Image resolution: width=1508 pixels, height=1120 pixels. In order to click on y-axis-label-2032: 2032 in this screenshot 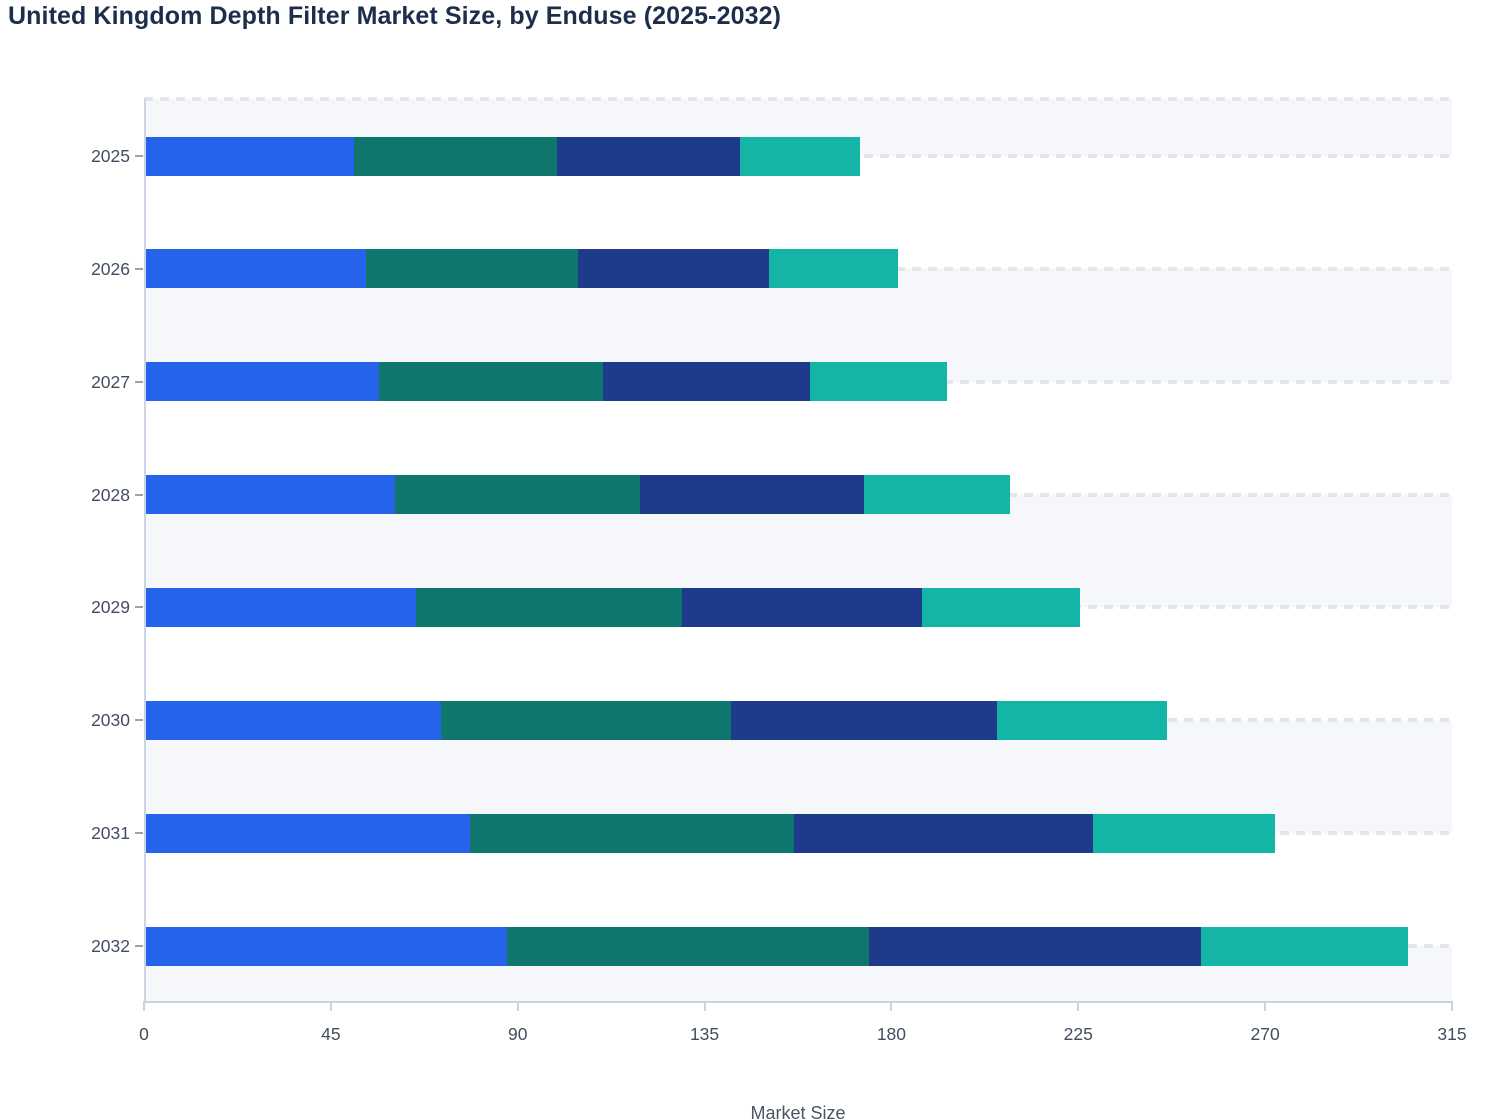, I will do `click(110, 946)`.